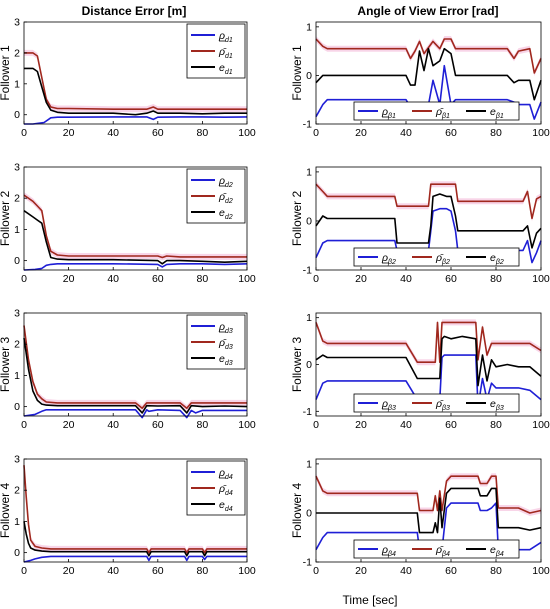 This screenshot has width=550, height=609. What do you see at coordinates (391, 554) in the screenshot?
I see `legend-subscript: β4` at bounding box center [391, 554].